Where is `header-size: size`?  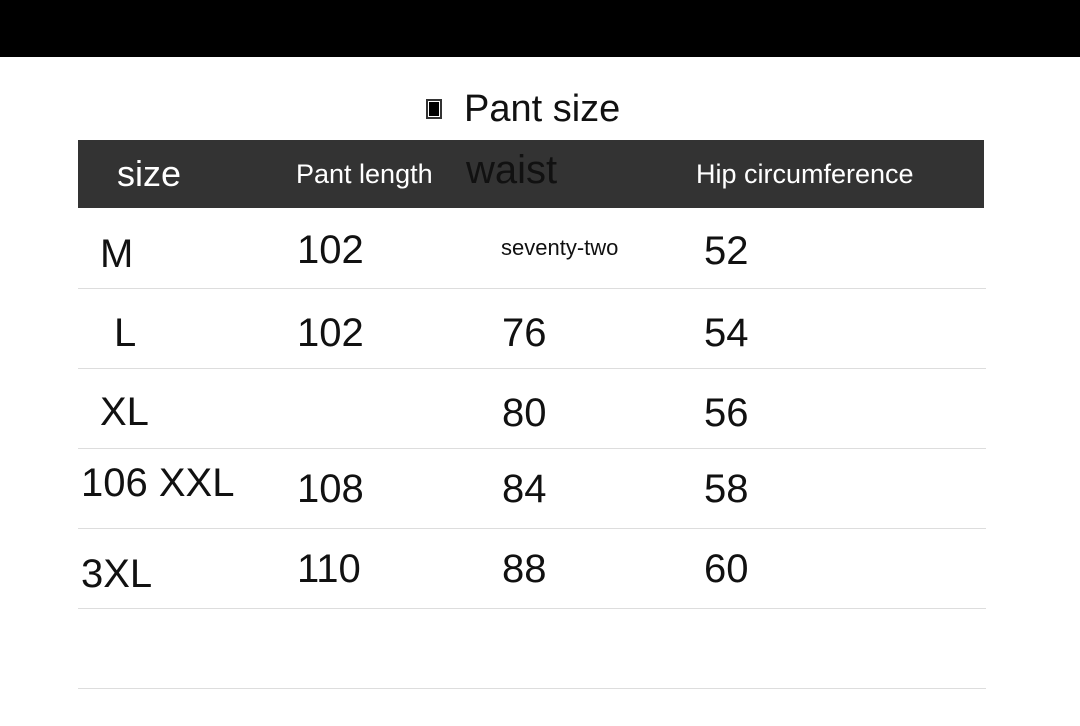 header-size: size is located at coordinates (149, 173).